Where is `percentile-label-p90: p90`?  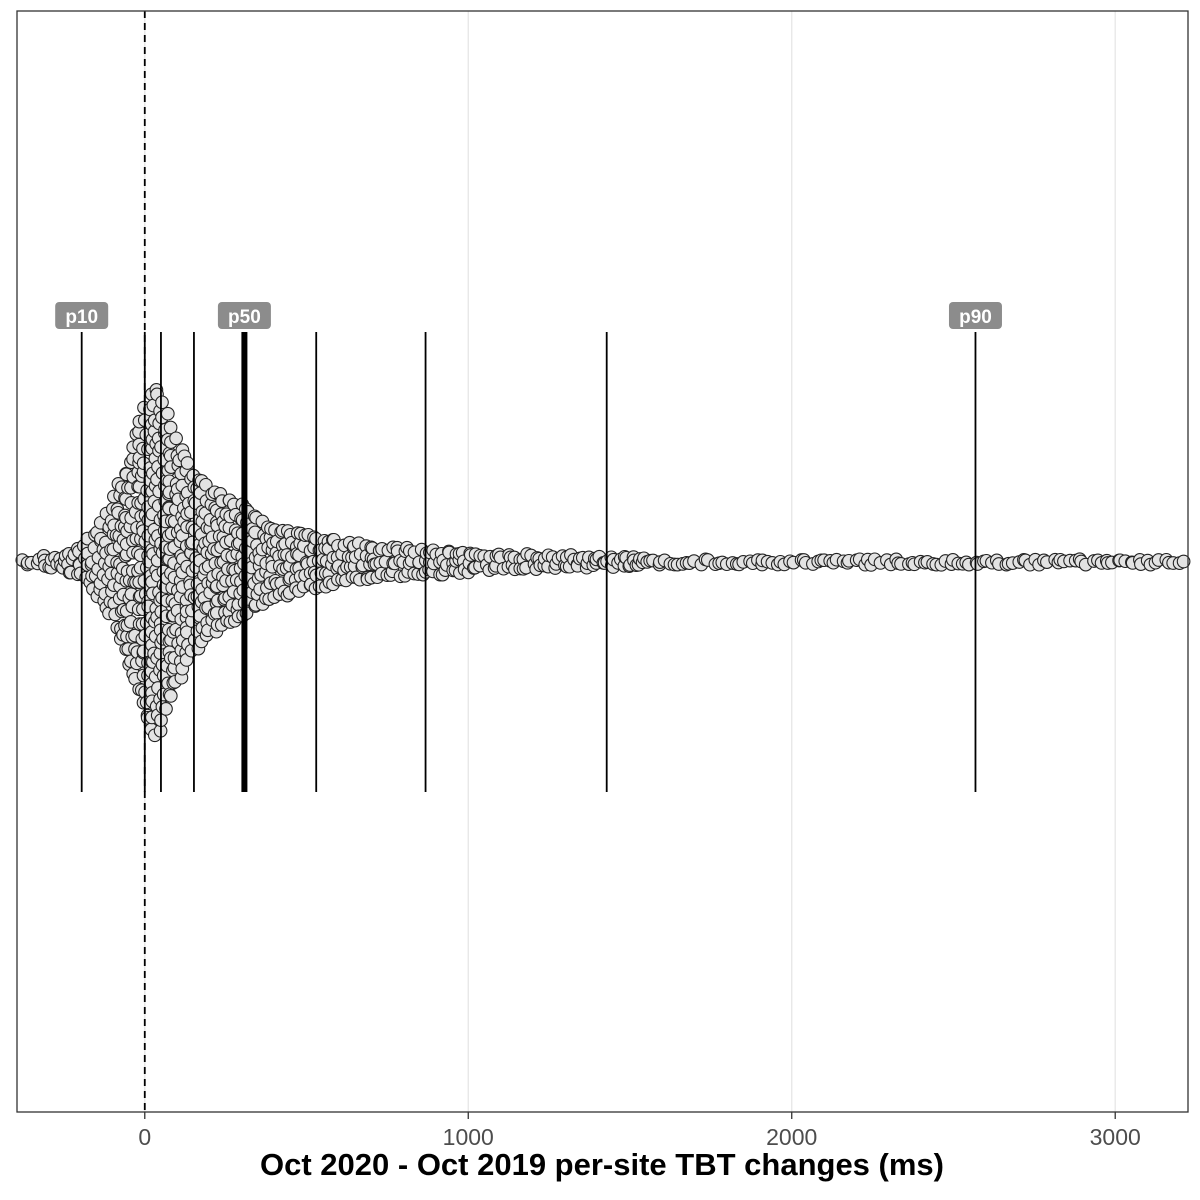
percentile-label-p90: p90 is located at coordinates (975, 317).